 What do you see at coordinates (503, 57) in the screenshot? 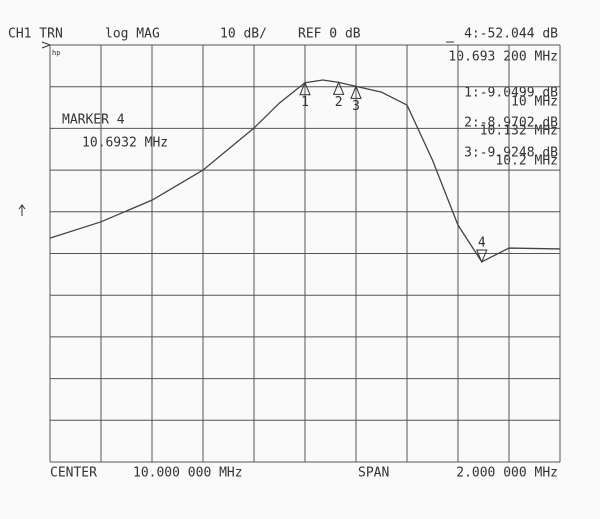
I see `active-marker-freq: 10.693 200 MHz` at bounding box center [503, 57].